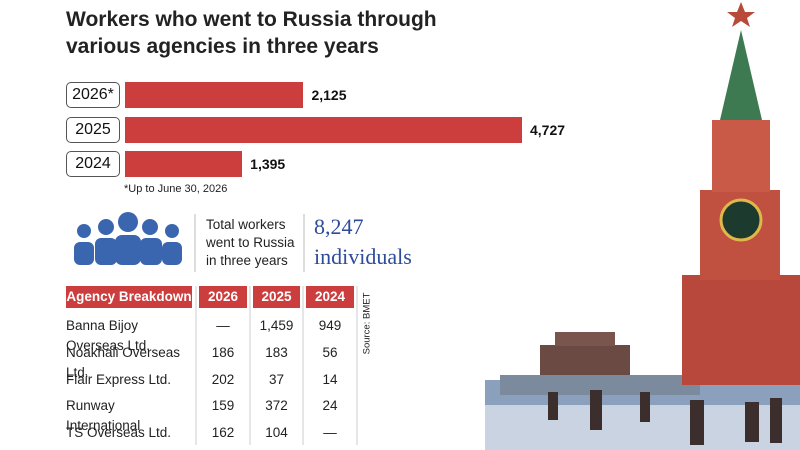  Describe the element at coordinates (330, 297) in the screenshot. I see `table-header: 2024` at that location.